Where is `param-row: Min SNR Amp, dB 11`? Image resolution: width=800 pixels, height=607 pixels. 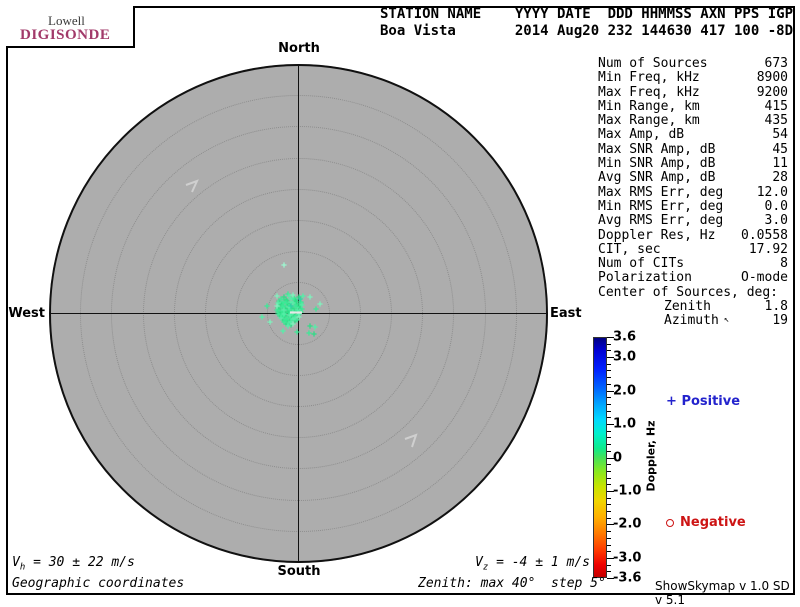 param-row: Min SNR Amp, dB 11 is located at coordinates (693, 164).